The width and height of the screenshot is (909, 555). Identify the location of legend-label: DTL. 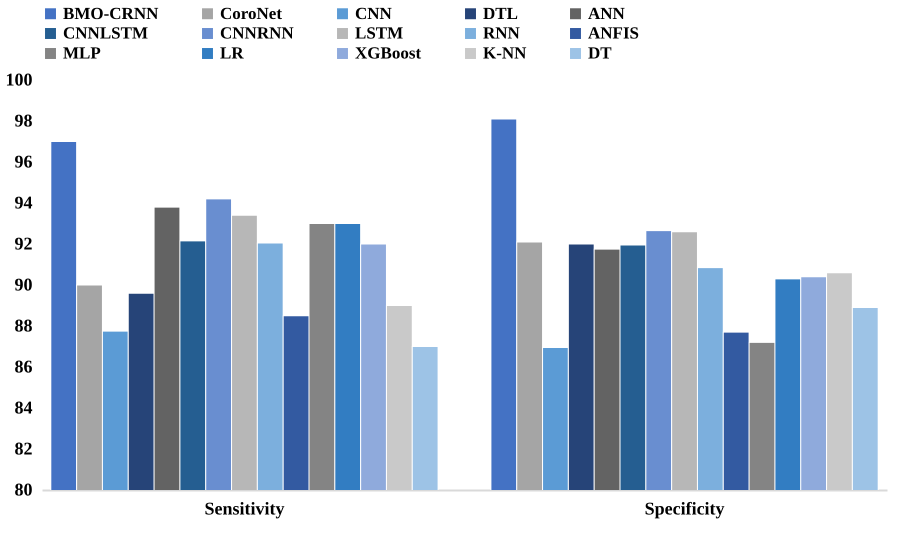
(500, 13).